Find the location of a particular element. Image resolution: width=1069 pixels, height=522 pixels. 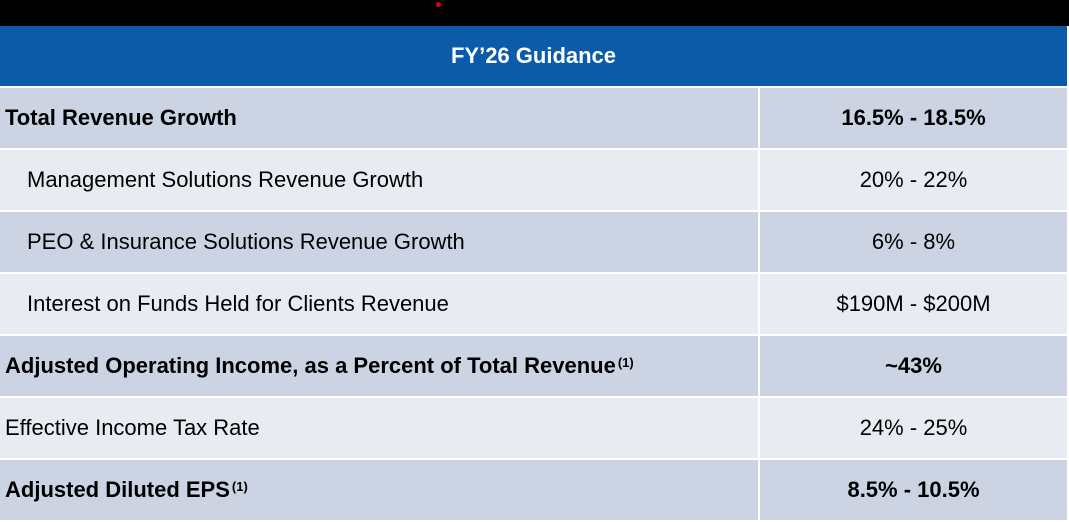

row-value: 20% - 22% is located at coordinates (913, 179).